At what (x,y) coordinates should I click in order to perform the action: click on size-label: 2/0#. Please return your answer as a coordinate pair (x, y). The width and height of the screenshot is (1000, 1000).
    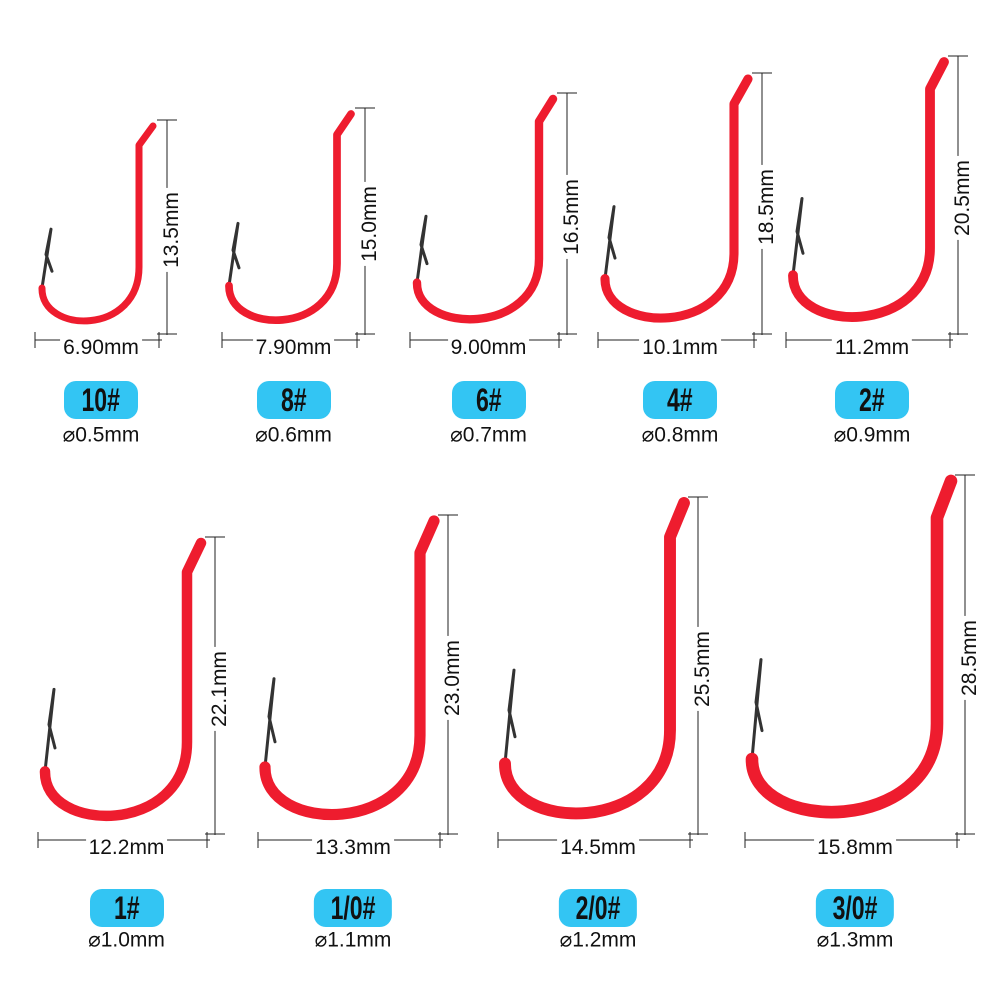
    Looking at the image, I should click on (598, 907).